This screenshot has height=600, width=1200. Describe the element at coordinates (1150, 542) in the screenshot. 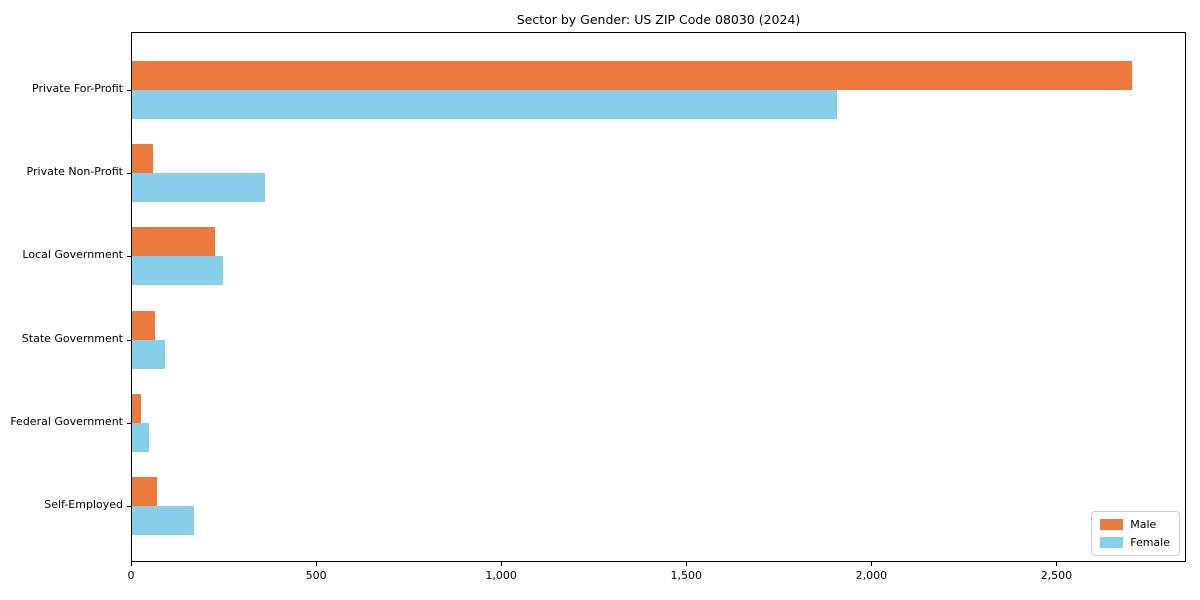

I see `legend-label-female: Female` at that location.